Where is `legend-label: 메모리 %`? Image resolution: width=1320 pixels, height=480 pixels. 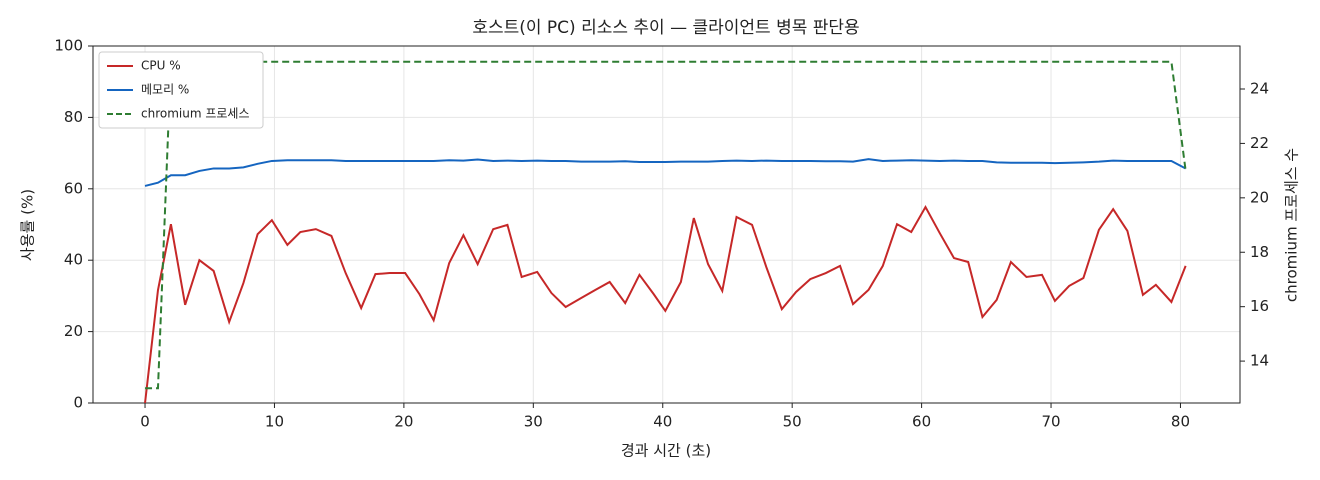
legend-label: 메모리 % is located at coordinates (165, 90).